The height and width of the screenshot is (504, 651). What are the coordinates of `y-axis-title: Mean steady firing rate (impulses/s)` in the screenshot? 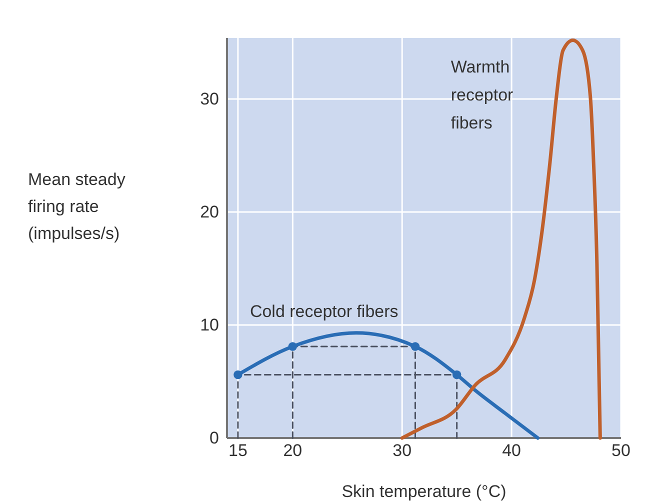 It's located at (77, 206).